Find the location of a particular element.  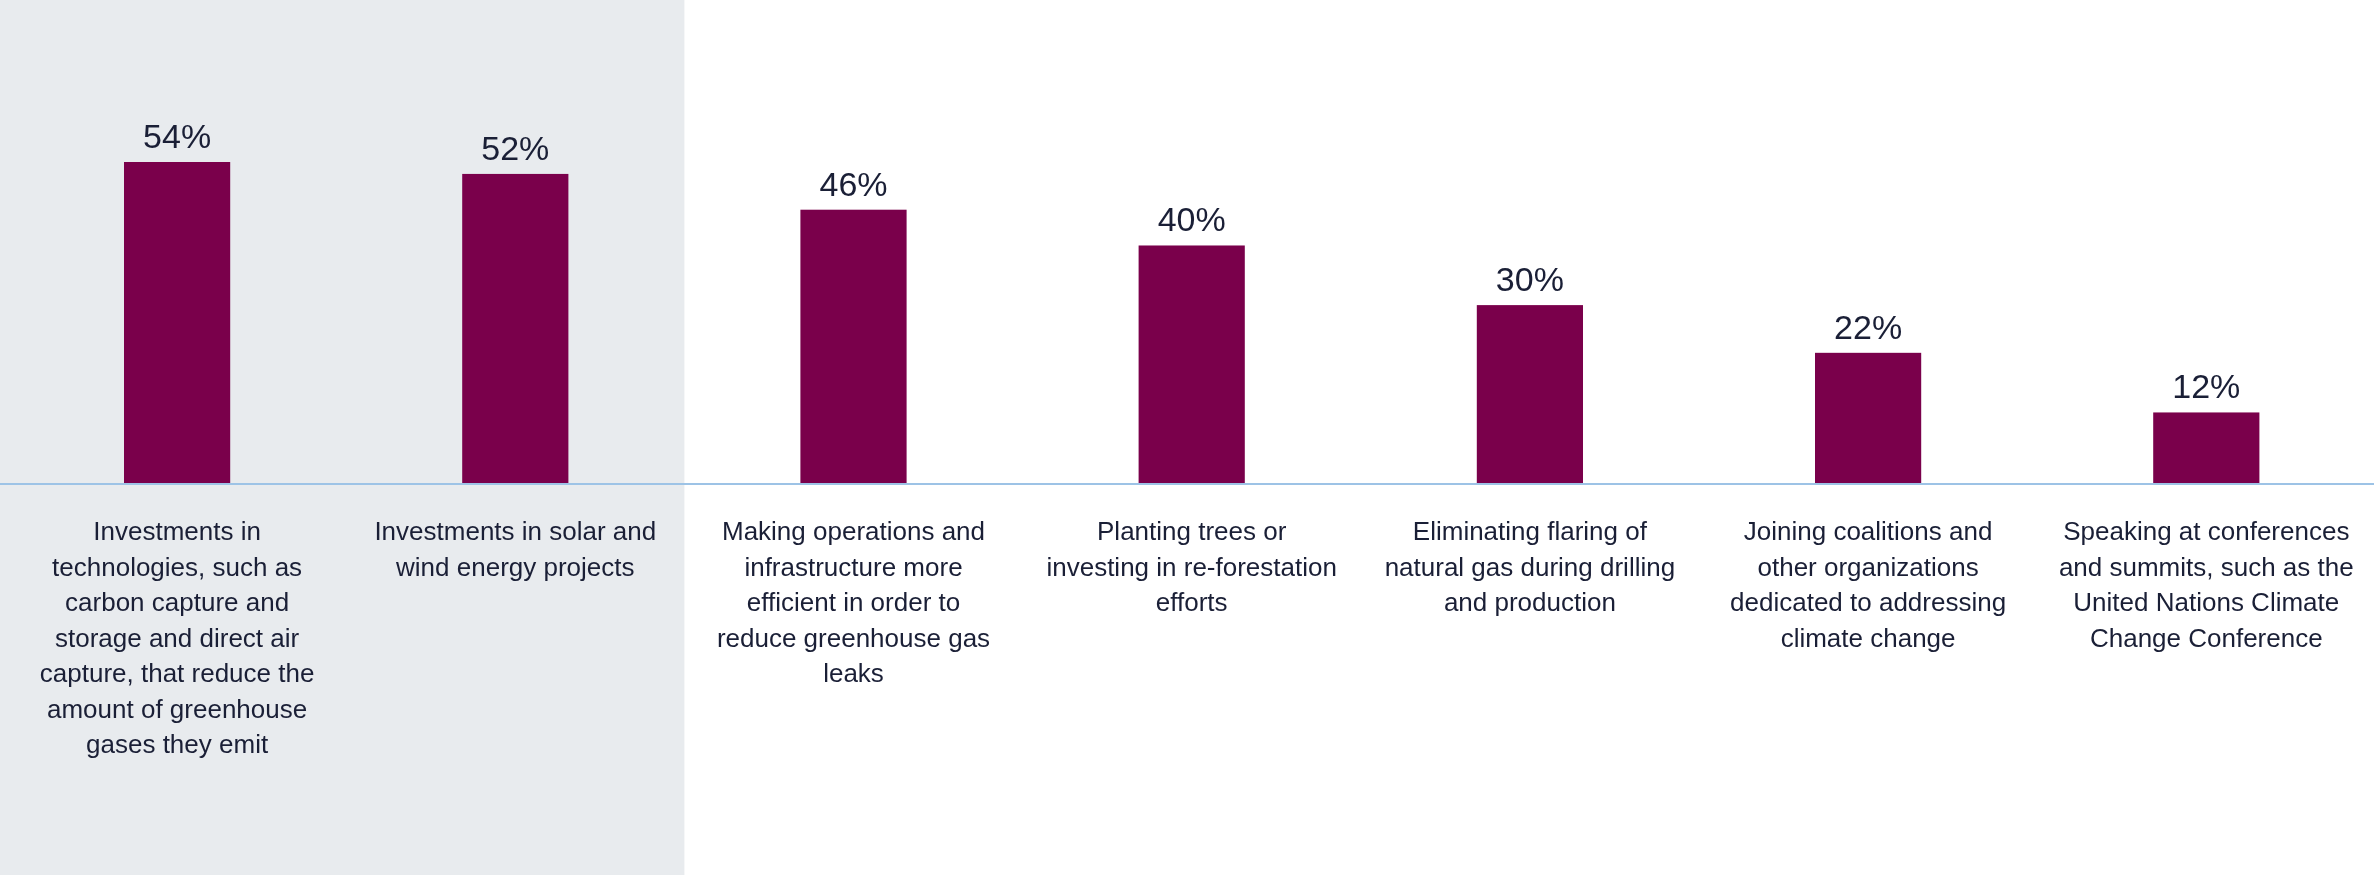

data-label: 12% is located at coordinates (2206, 386).